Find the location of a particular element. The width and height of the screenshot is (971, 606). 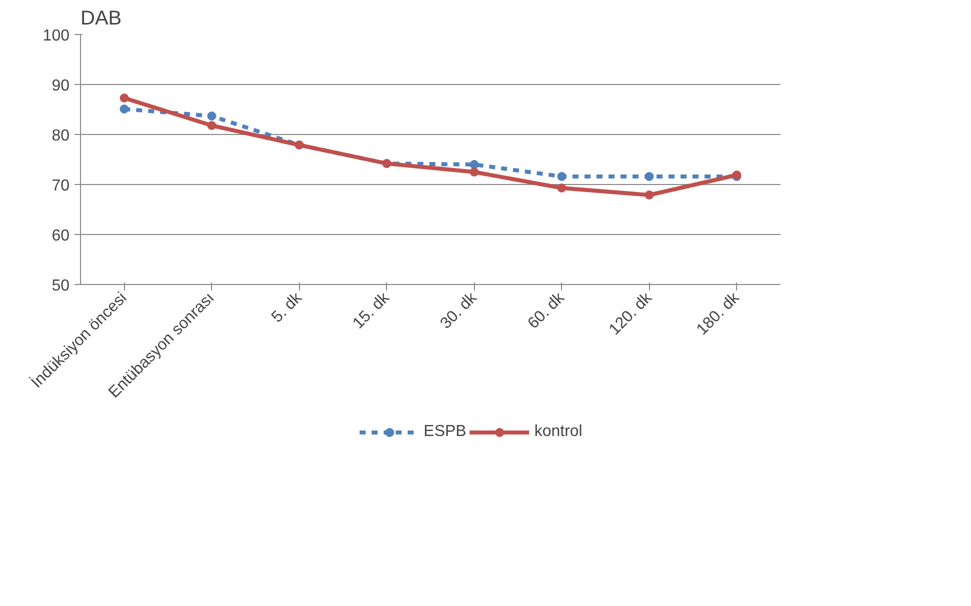

x-tick-label: 5. dk is located at coordinates (287, 307).